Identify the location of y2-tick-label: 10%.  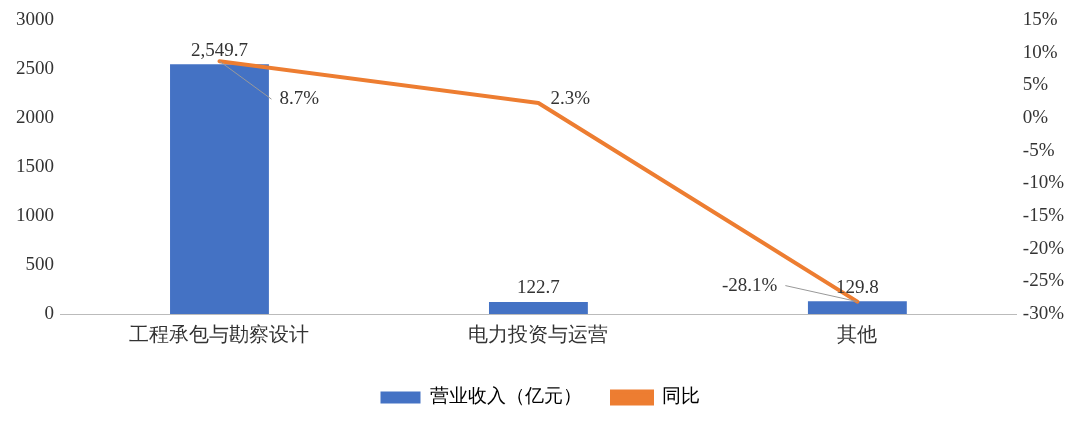
(1040, 51).